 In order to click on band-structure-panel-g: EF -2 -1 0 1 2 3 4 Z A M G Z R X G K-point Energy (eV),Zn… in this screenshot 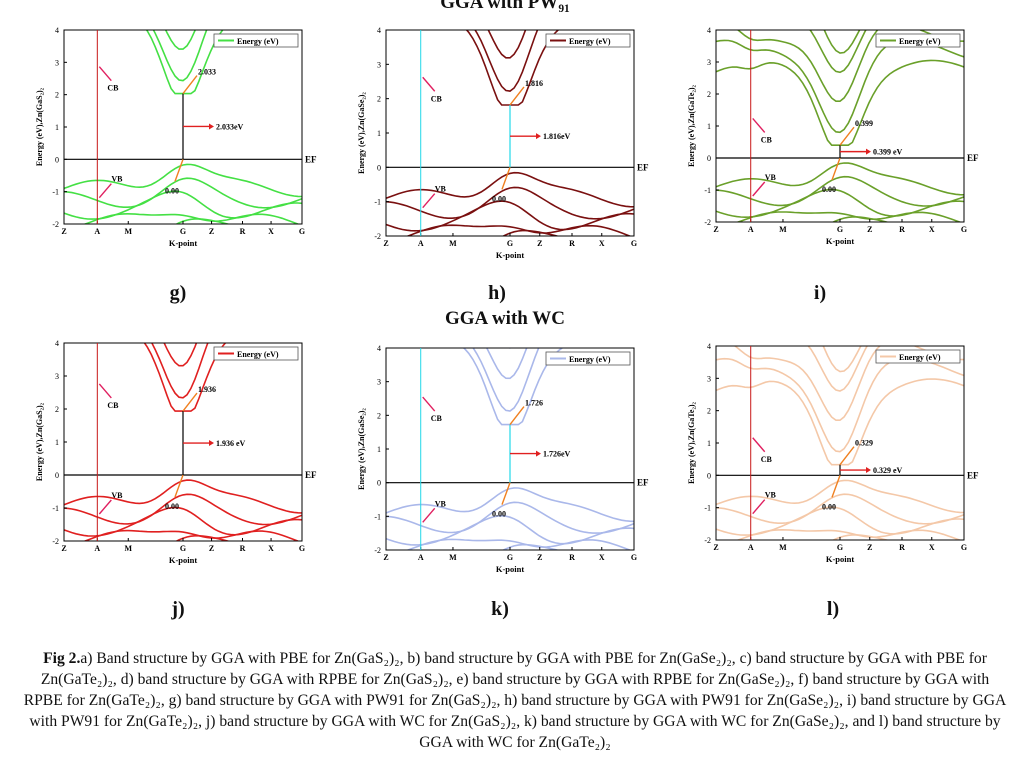, I will do `click(176, 137)`.